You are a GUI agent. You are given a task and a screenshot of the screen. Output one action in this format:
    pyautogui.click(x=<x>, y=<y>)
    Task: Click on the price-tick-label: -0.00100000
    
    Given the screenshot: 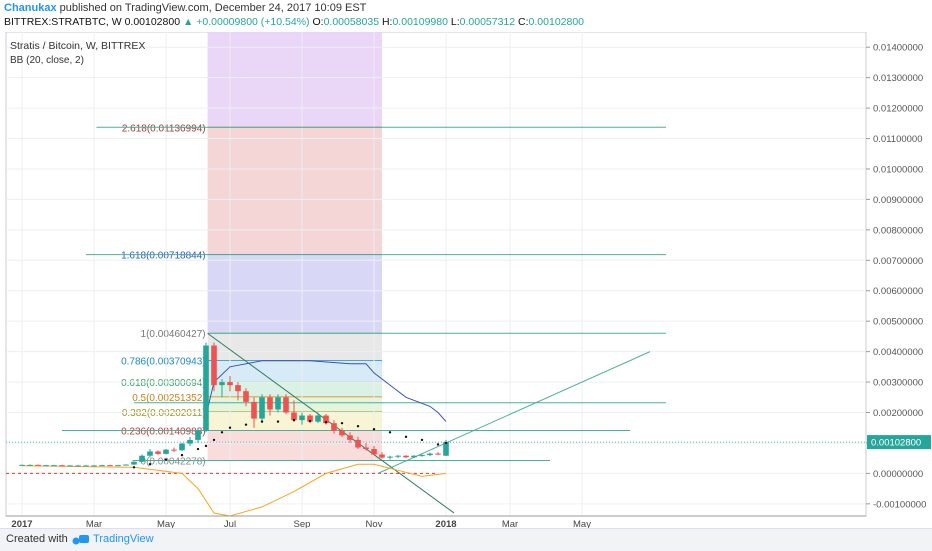 What is the action you would take?
    pyautogui.click(x=899, y=504)
    